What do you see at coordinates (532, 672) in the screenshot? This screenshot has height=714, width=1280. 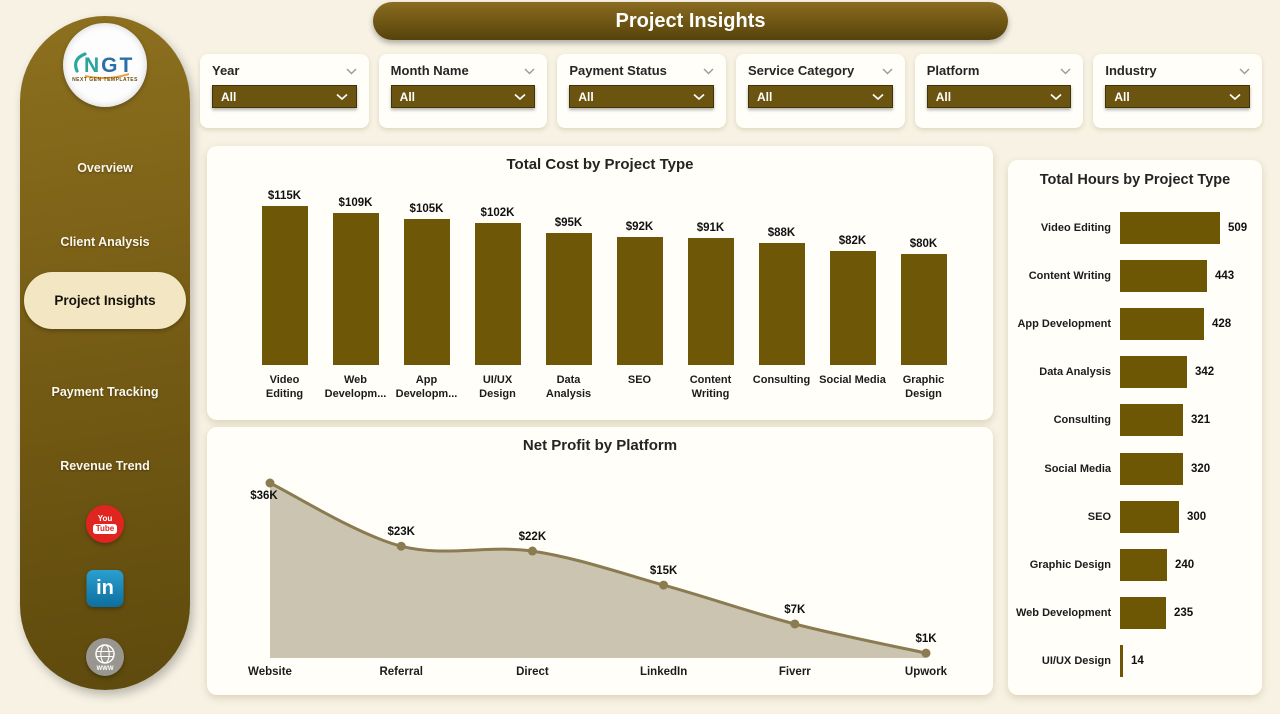 I see `x-axis-label-direct: Direct` at bounding box center [532, 672].